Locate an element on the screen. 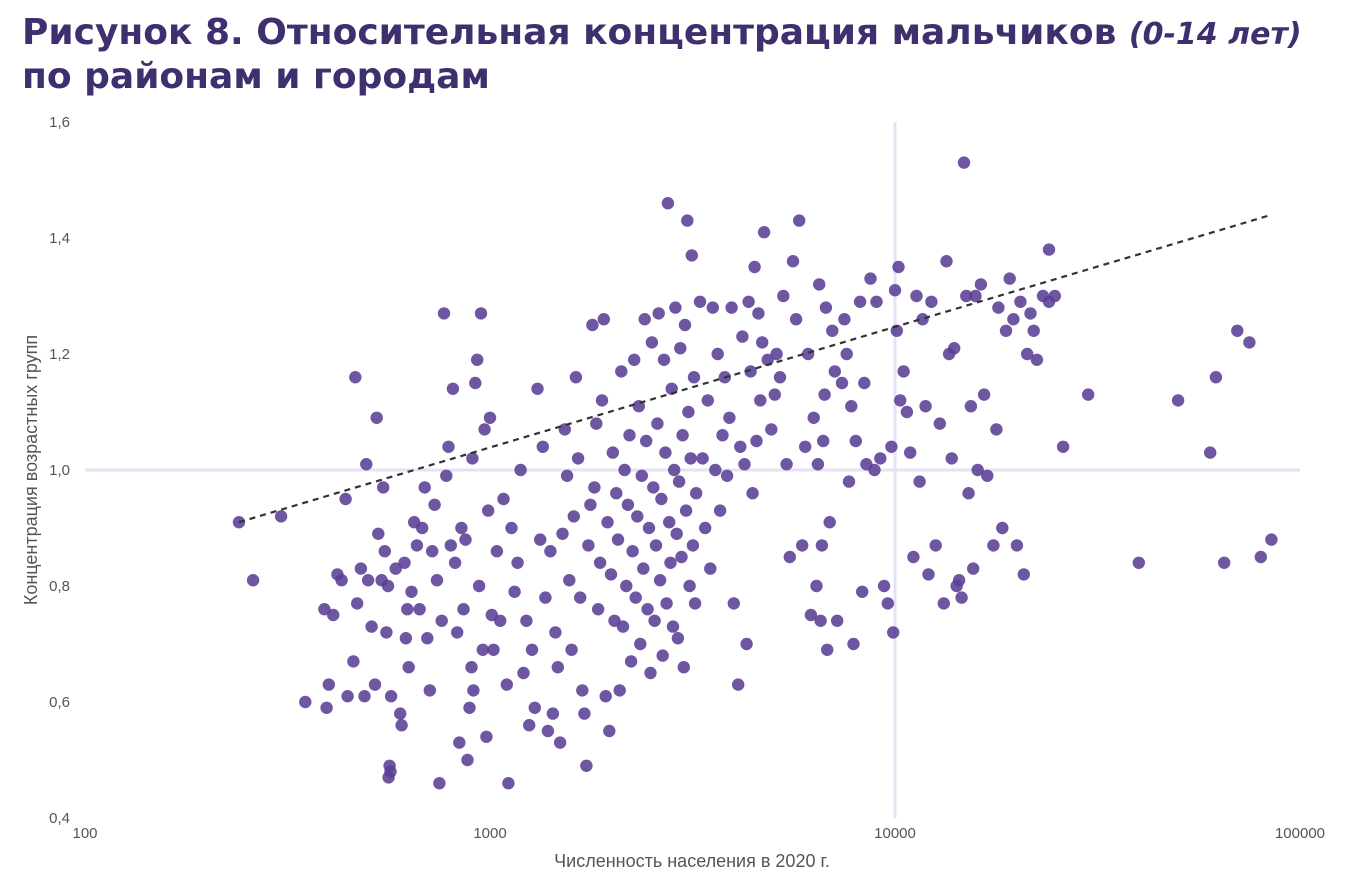 This screenshot has height=875, width=1363. y-axis-ticks: 0,4 0,6 0,8 1,0 1,2 1,4 1,6 is located at coordinates (59, 470).